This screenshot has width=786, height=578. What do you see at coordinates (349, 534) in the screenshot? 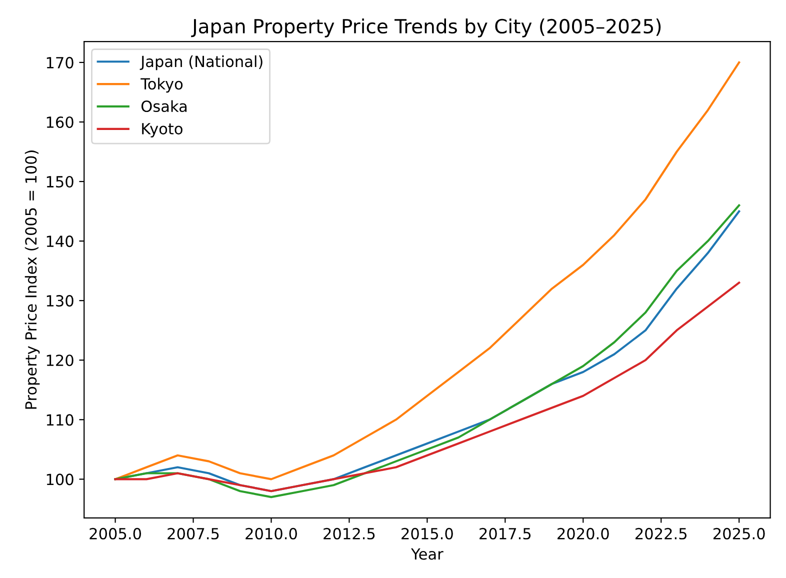
I see `x-tick-label: 2012.5` at bounding box center [349, 534].